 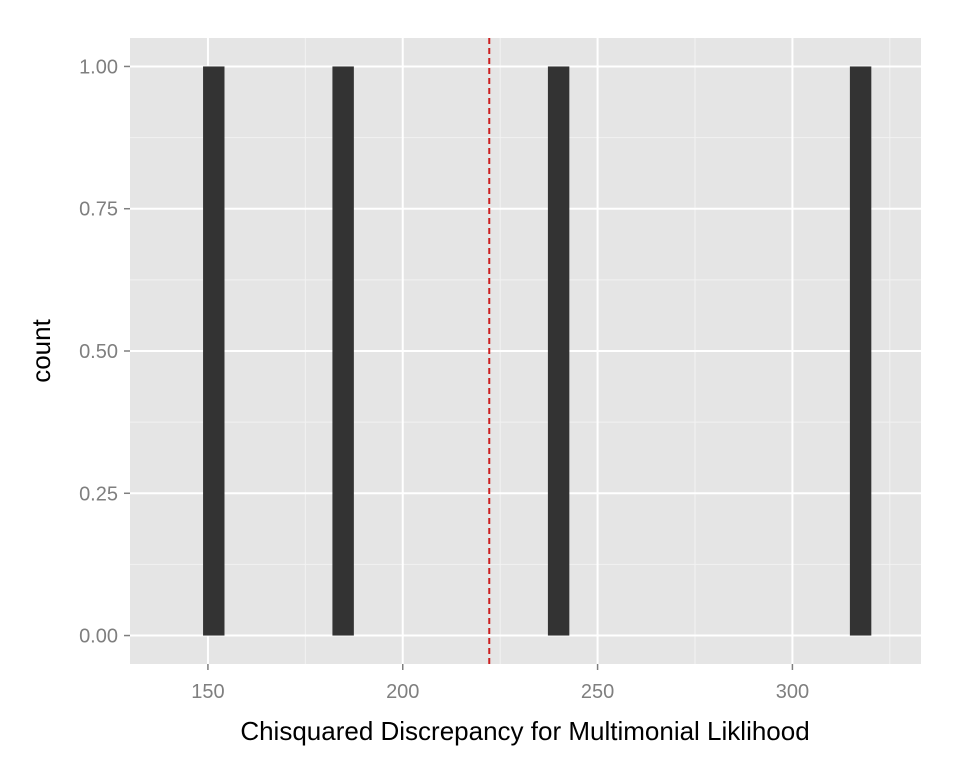 I want to click on x-axis-ticks: 150 200 250 300, so click(x=500, y=683).